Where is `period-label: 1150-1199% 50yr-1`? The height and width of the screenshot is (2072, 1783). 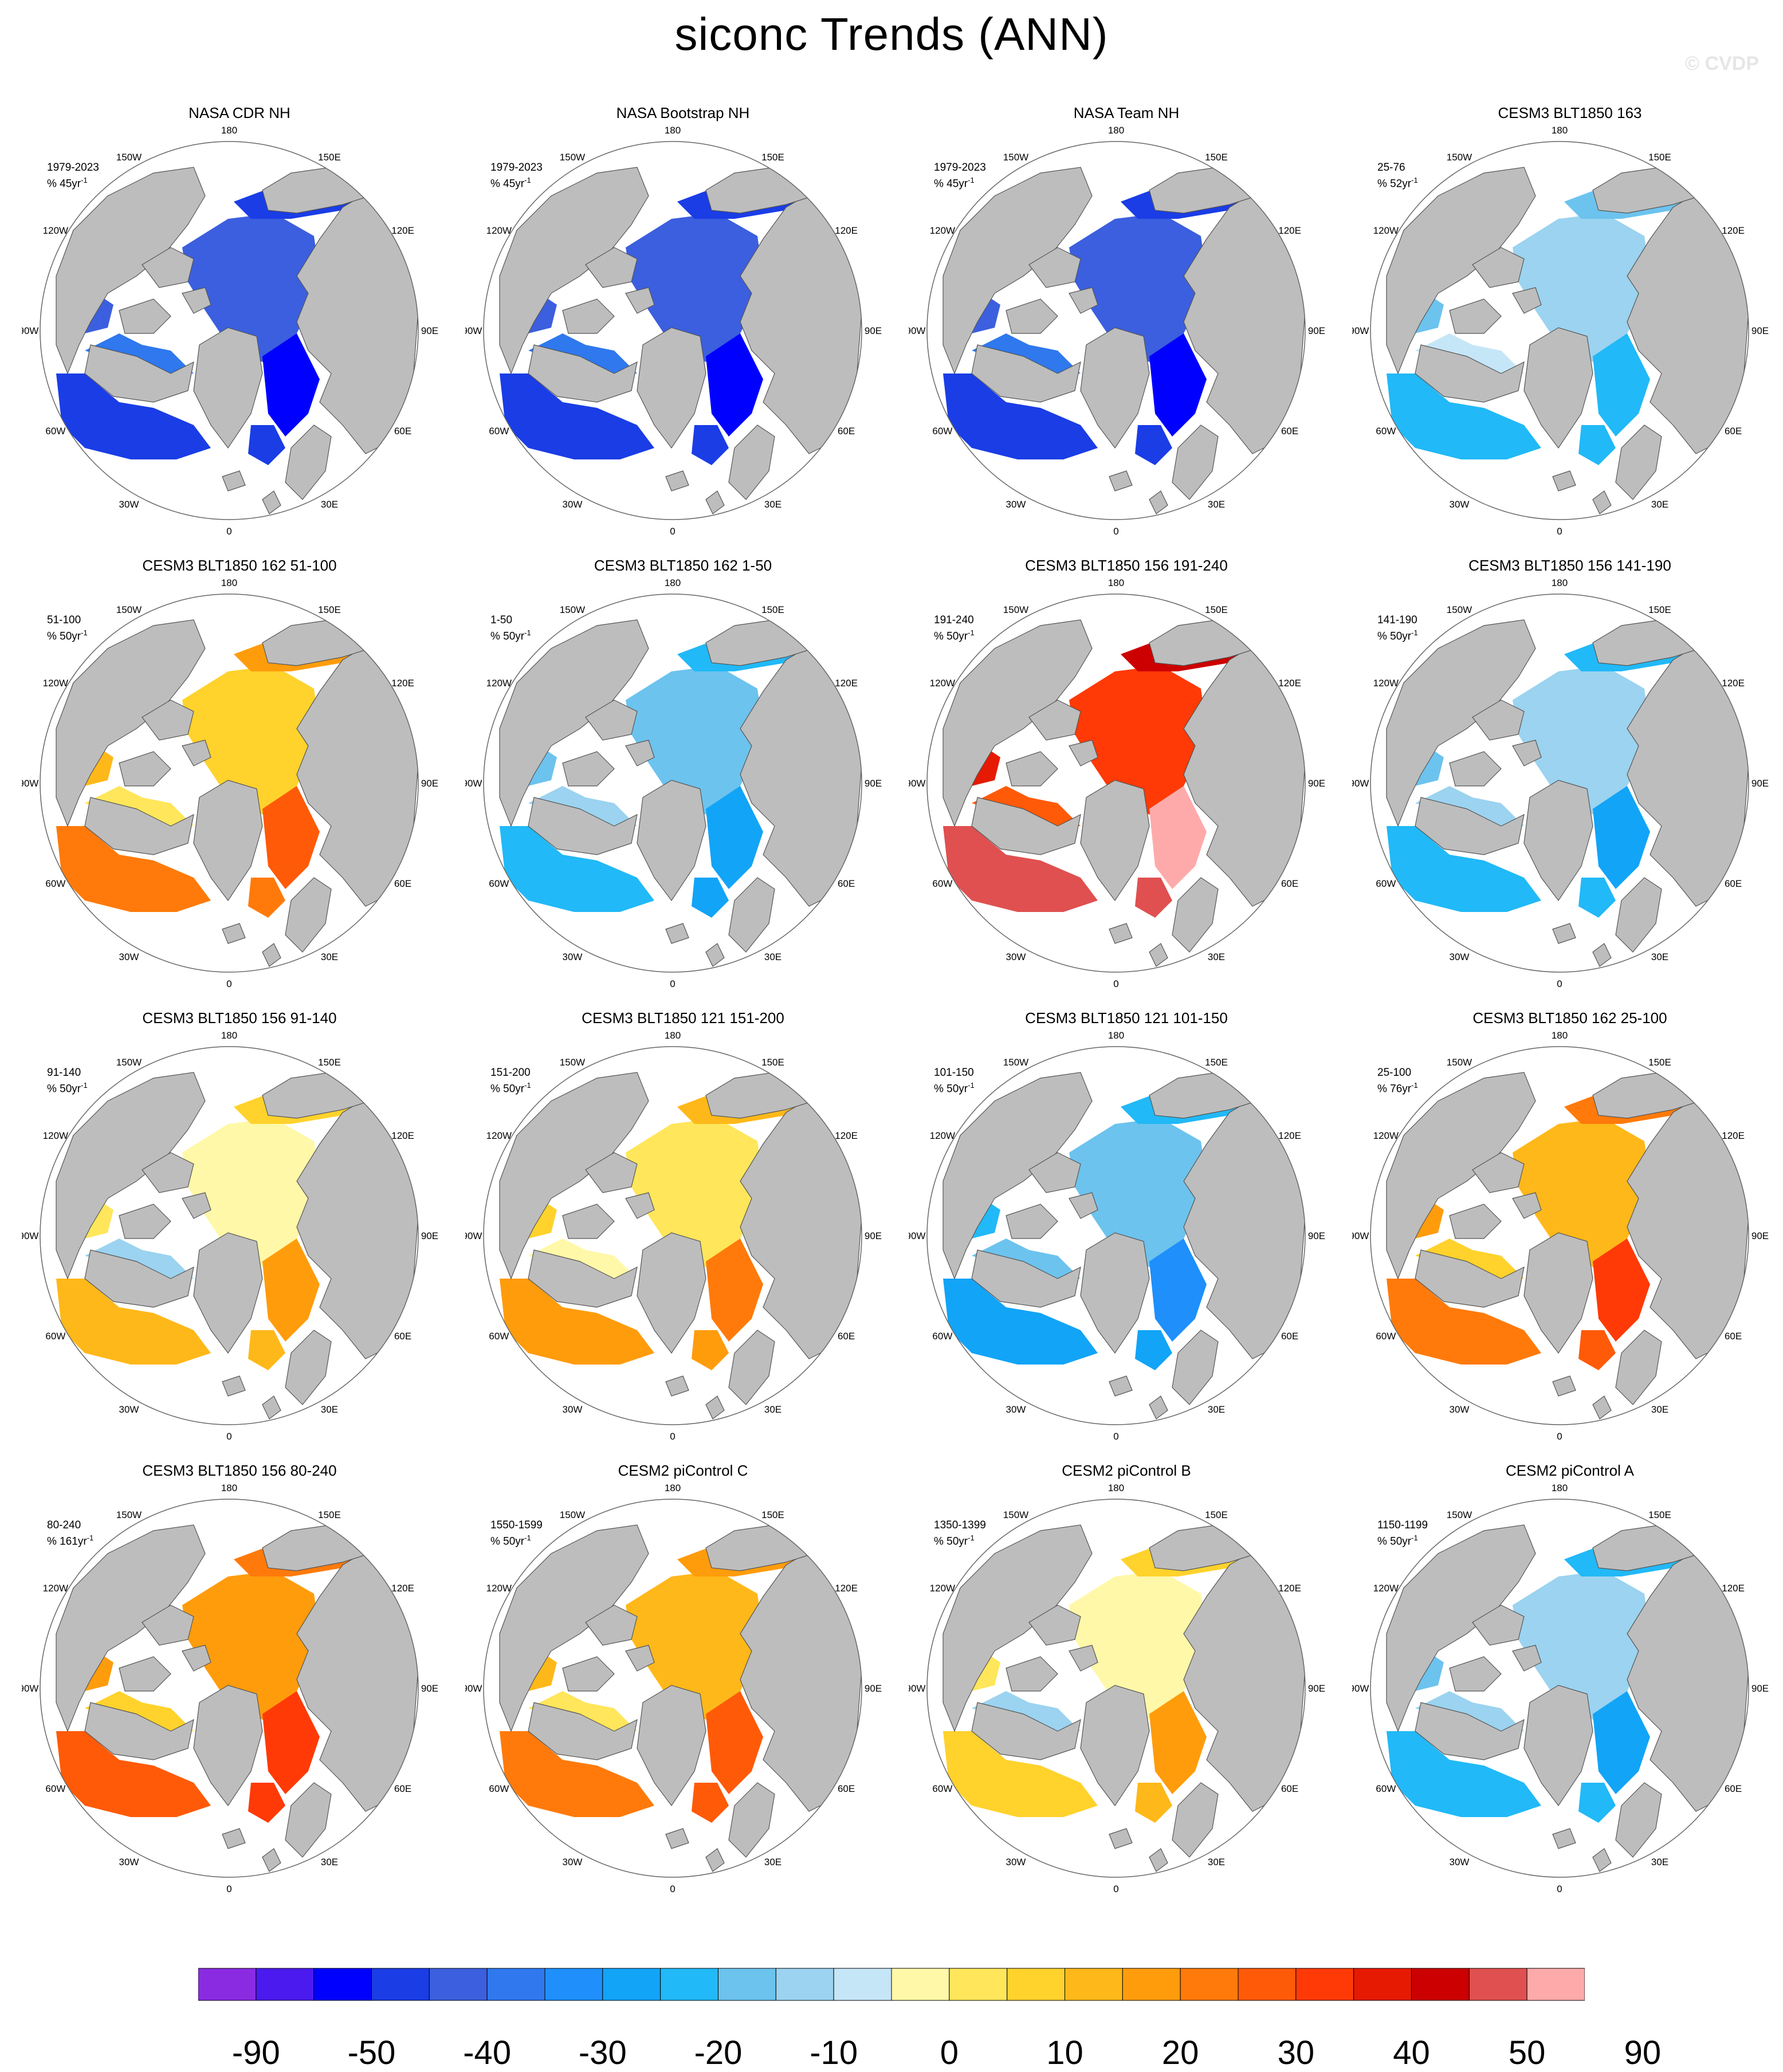 period-label: 1150-1199% 50yr-1 is located at coordinates (1402, 1534).